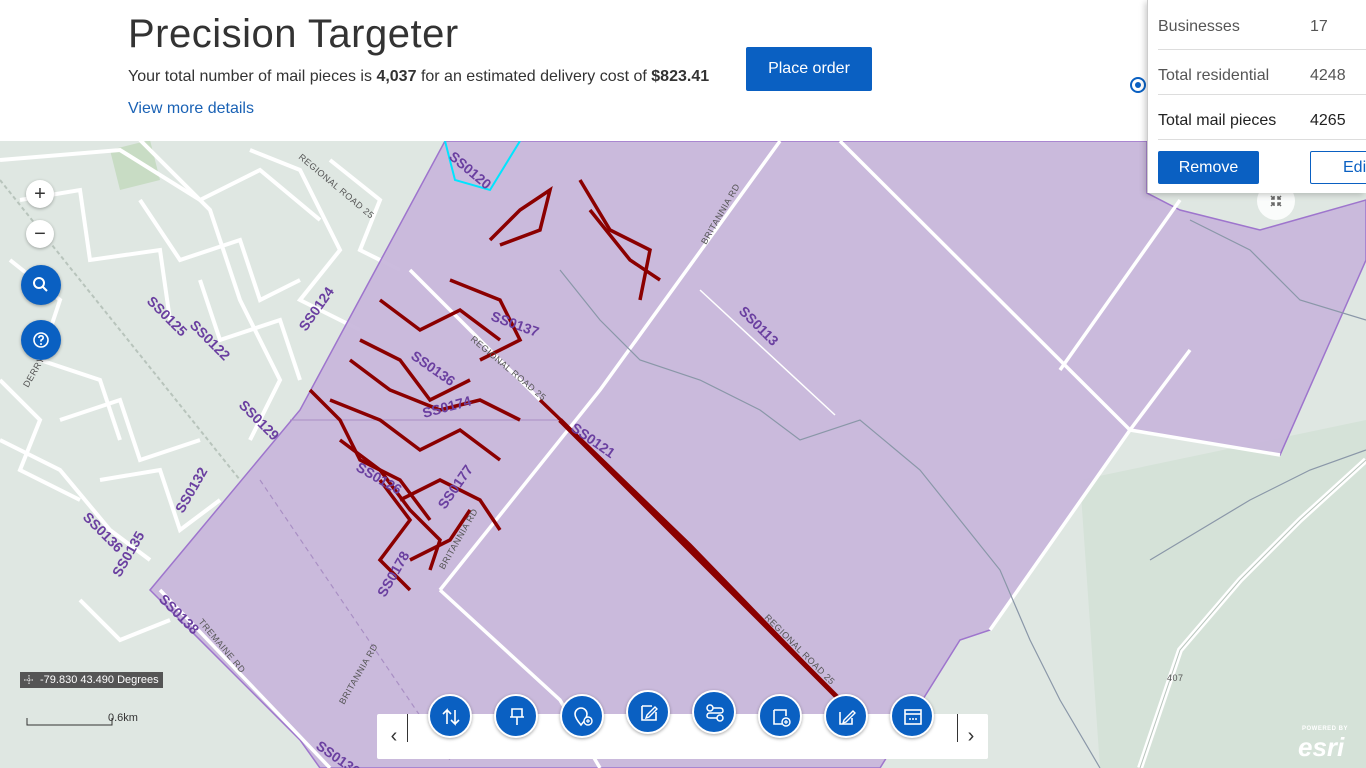  Describe the element at coordinates (1138, 85) in the screenshot. I see `locate-icon` at that location.